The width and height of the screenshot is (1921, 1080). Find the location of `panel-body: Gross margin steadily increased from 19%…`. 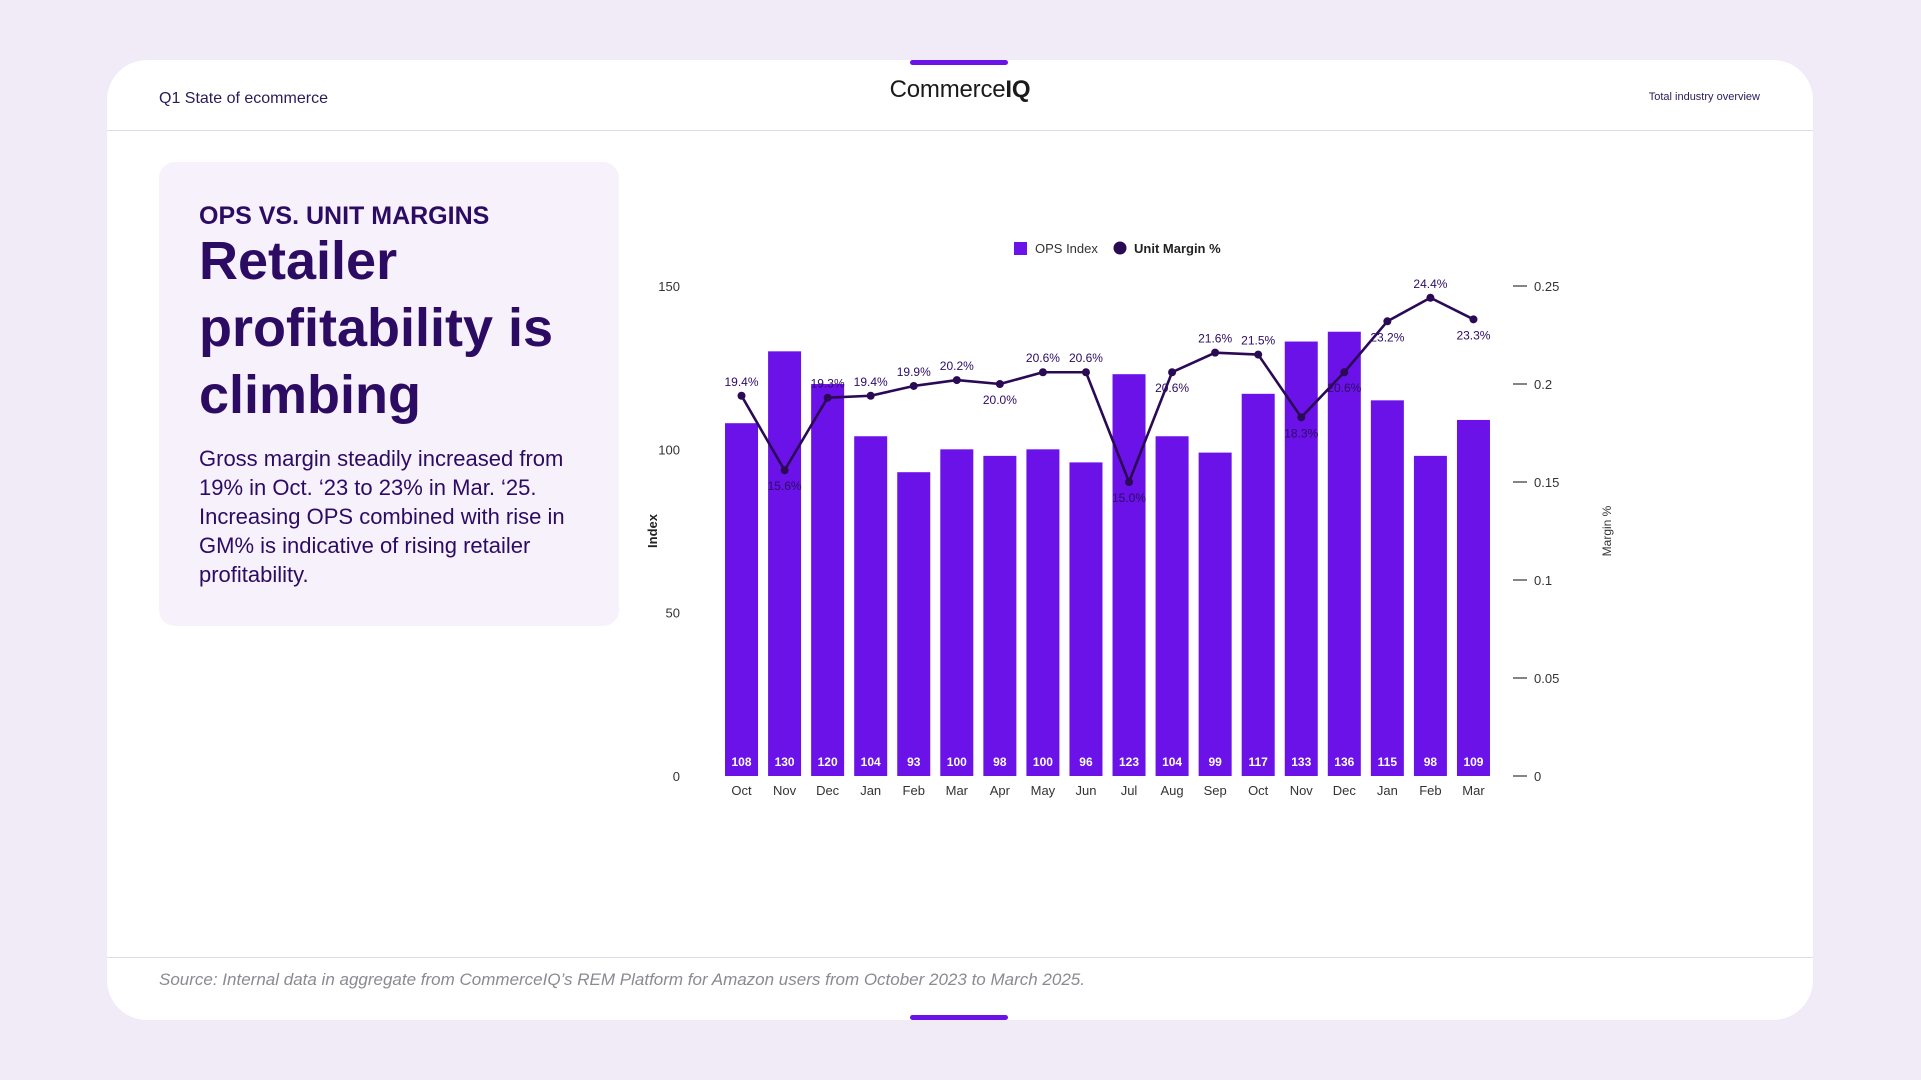

panel-body: Gross margin steadily increased from 19%… is located at coordinates (382, 516).